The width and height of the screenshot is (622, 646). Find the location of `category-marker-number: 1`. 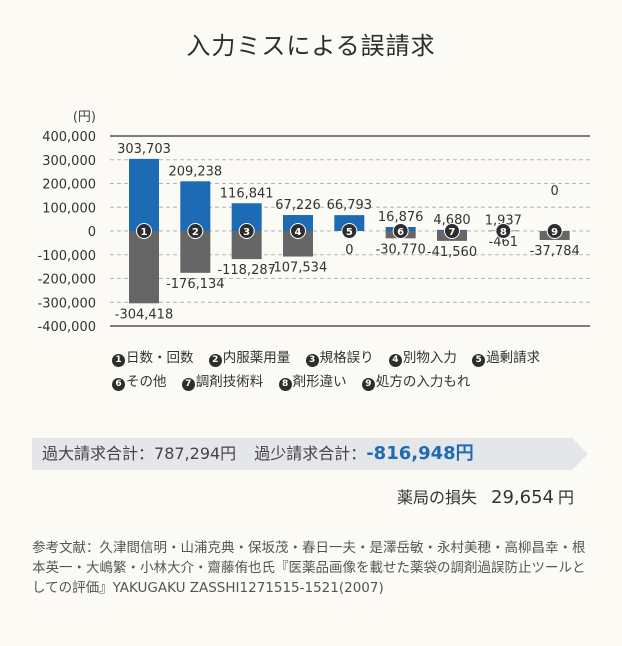

category-marker-number: 1 is located at coordinates (144, 232).